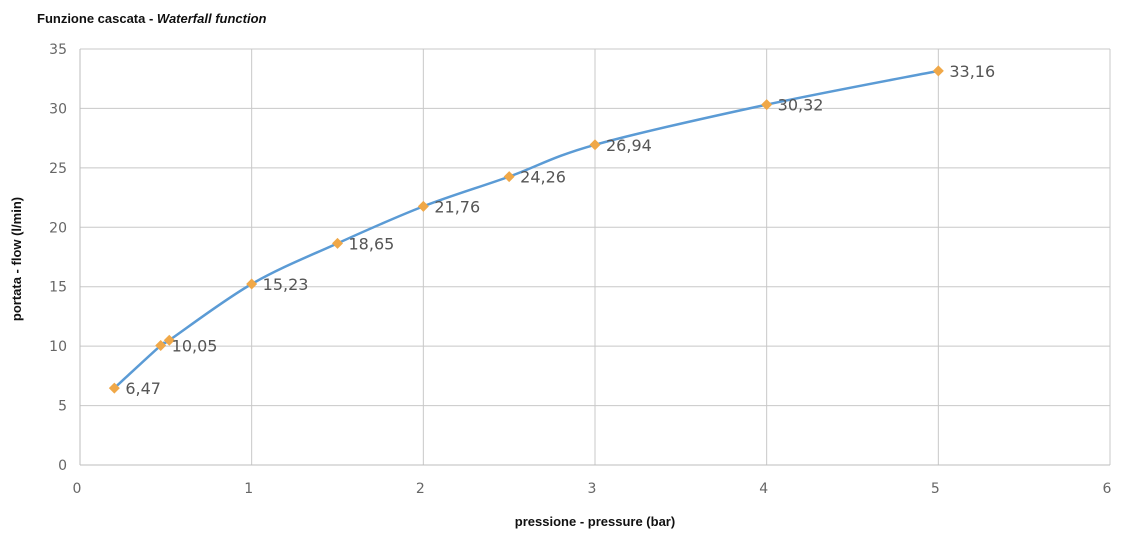 The height and width of the screenshot is (535, 1123). I want to click on x-tick-label: 1, so click(248, 489).